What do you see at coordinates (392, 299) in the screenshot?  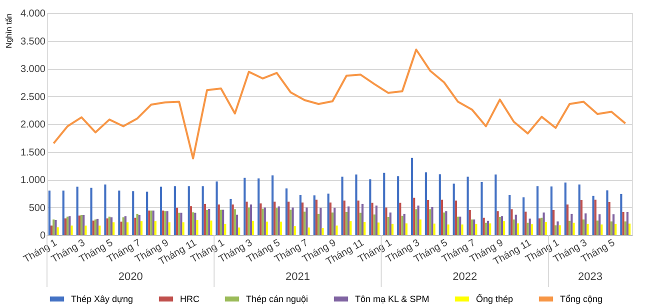 I see `legend-label: Tôn mạ KL & SPM` at bounding box center [392, 299].